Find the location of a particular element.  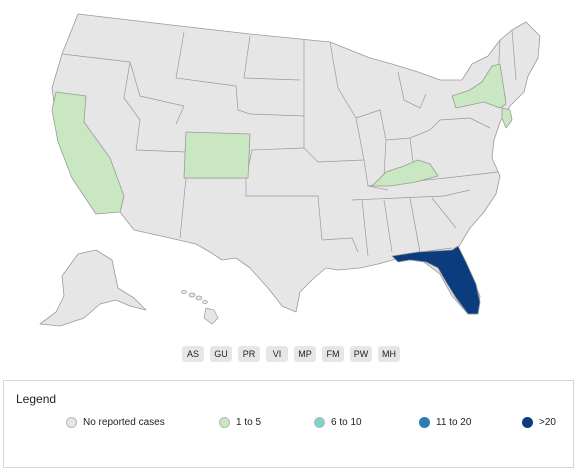

state-kentucky is located at coordinates (405, 173).